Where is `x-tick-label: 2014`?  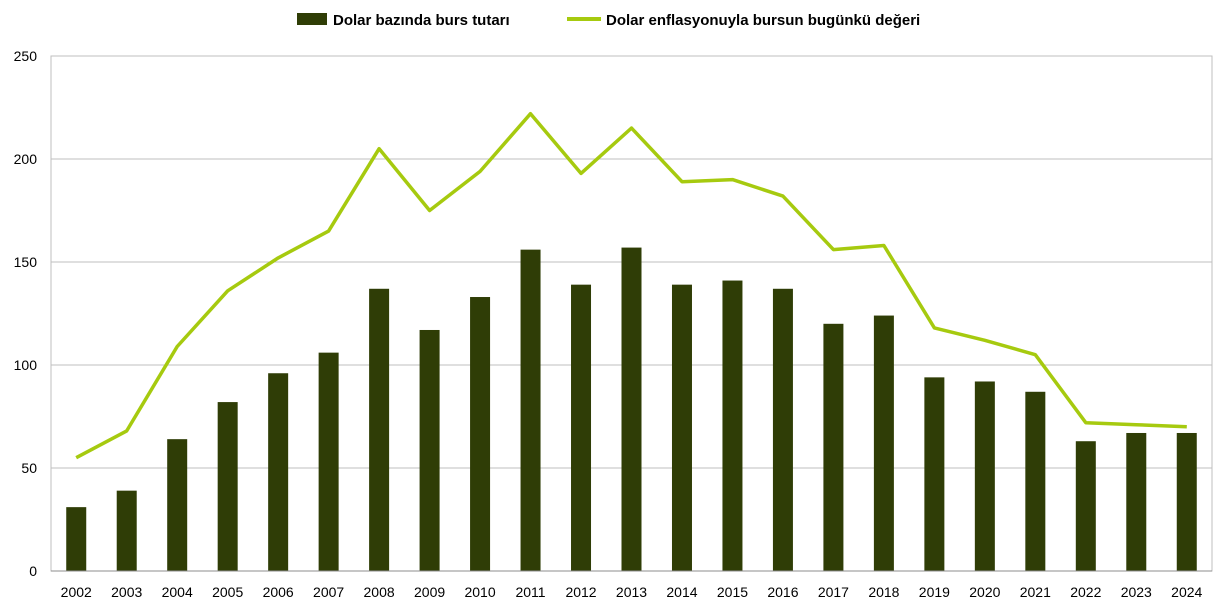
x-tick-label: 2014 is located at coordinates (681, 592).